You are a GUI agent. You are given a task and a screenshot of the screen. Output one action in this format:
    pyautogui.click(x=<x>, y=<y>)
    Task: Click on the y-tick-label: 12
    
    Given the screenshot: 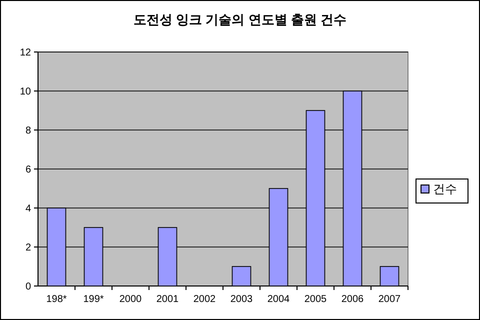 What is the action you would take?
    pyautogui.click(x=26, y=53)
    